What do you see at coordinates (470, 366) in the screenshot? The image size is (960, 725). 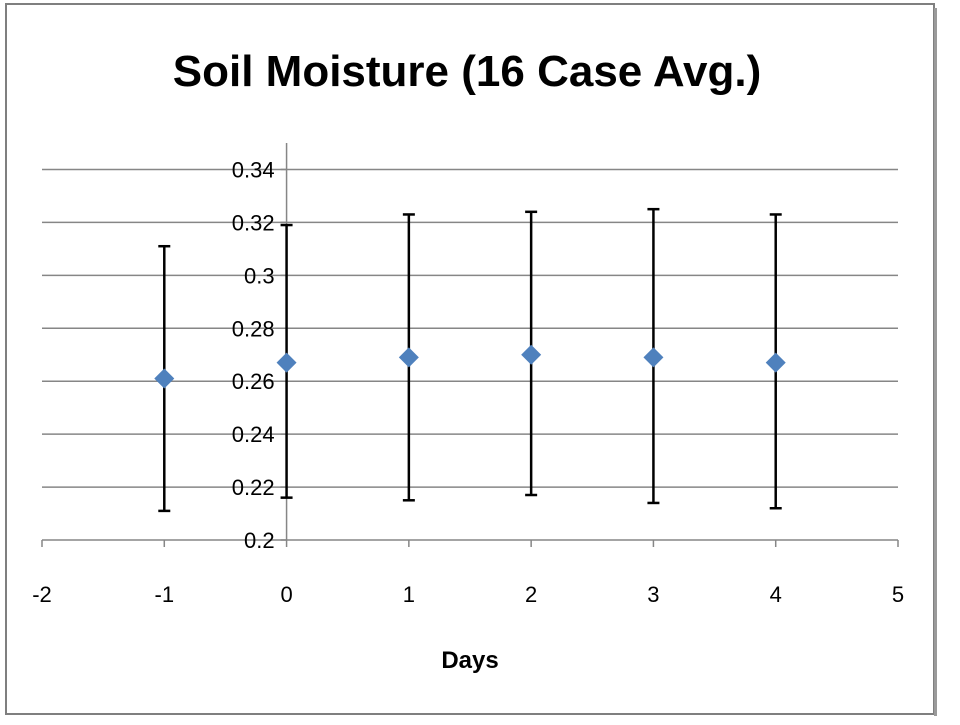 I see `data-markers` at bounding box center [470, 366].